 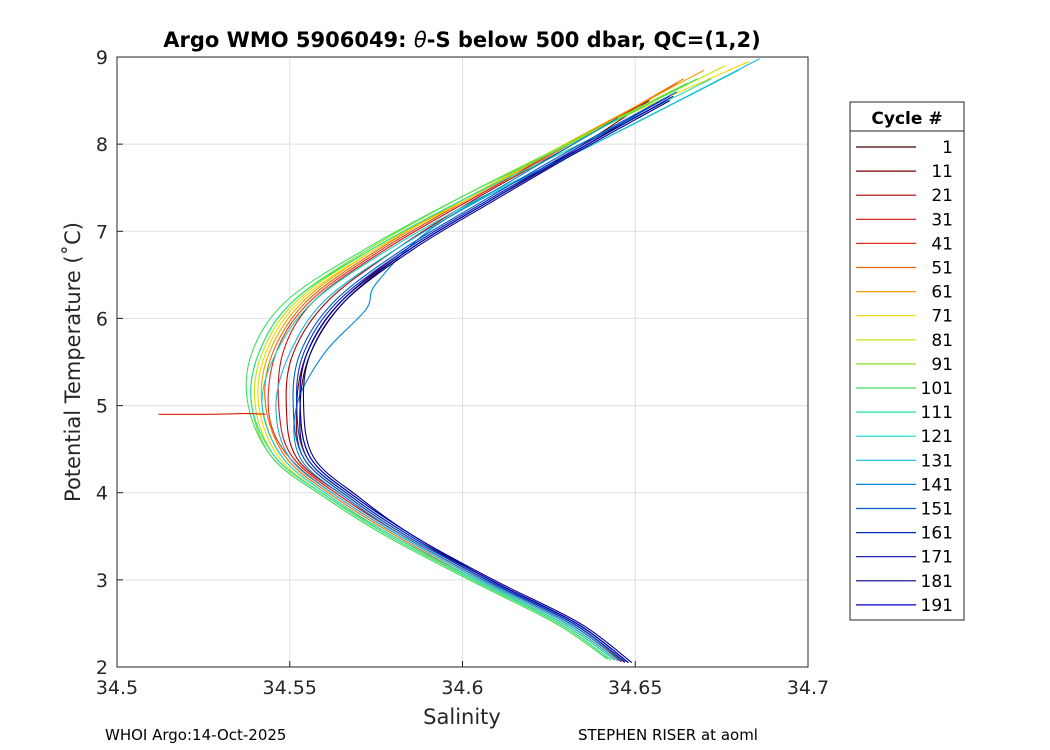 I want to click on x-axis: 34.5 34.55 34.6 34.65 34.7, so click(x=462, y=680).